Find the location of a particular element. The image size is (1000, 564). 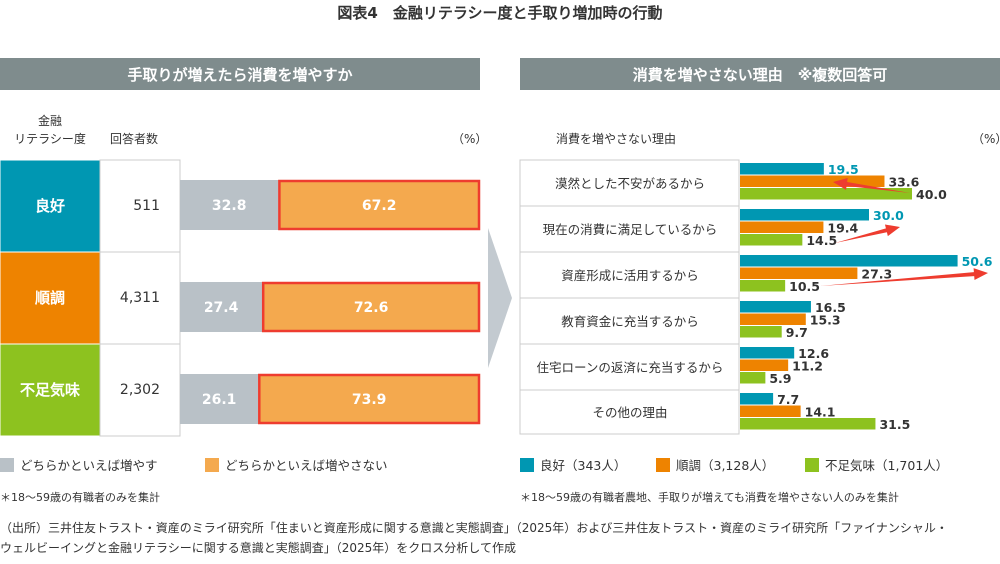

bar-value-label: 5.9 is located at coordinates (780, 378).